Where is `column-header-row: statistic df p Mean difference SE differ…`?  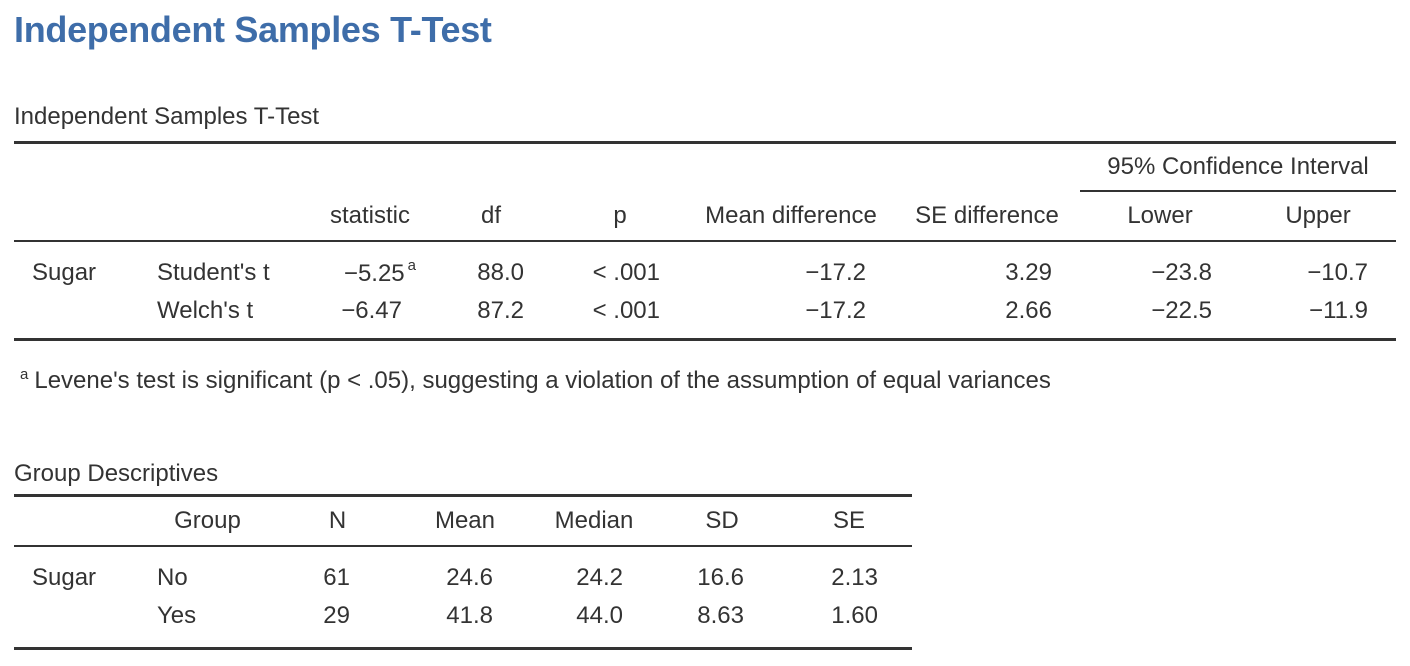
column-header-row: statistic df p Mean difference SE differ… is located at coordinates (705, 216).